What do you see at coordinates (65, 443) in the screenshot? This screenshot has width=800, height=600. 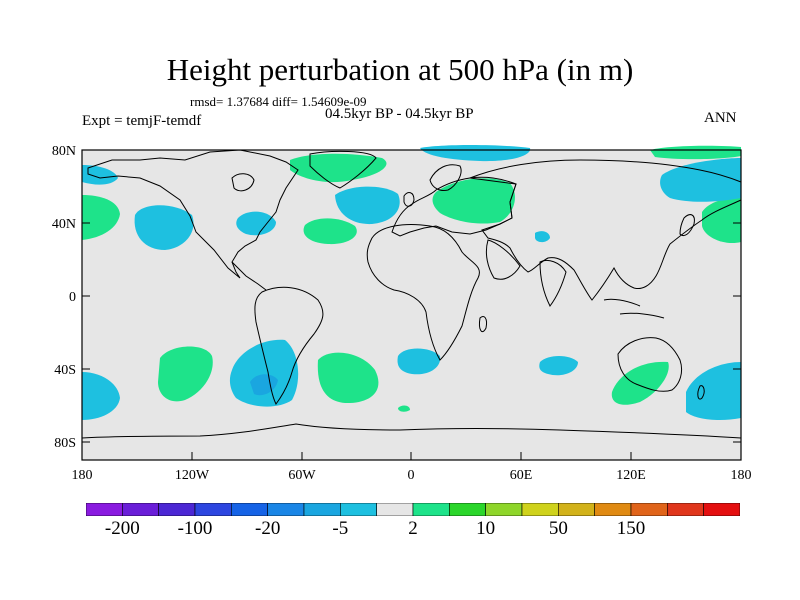 I see `lat-label-80s: 80S` at bounding box center [65, 443].